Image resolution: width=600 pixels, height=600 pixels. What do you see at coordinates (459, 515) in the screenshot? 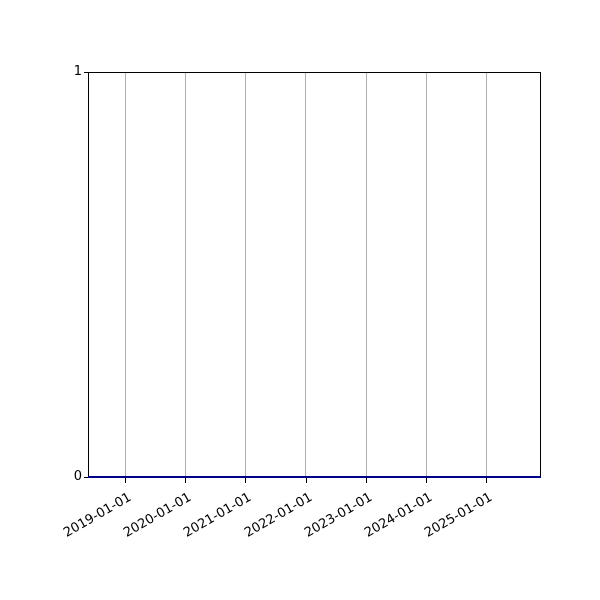
I see `x-tick-label: 2025-01-01` at bounding box center [459, 515].